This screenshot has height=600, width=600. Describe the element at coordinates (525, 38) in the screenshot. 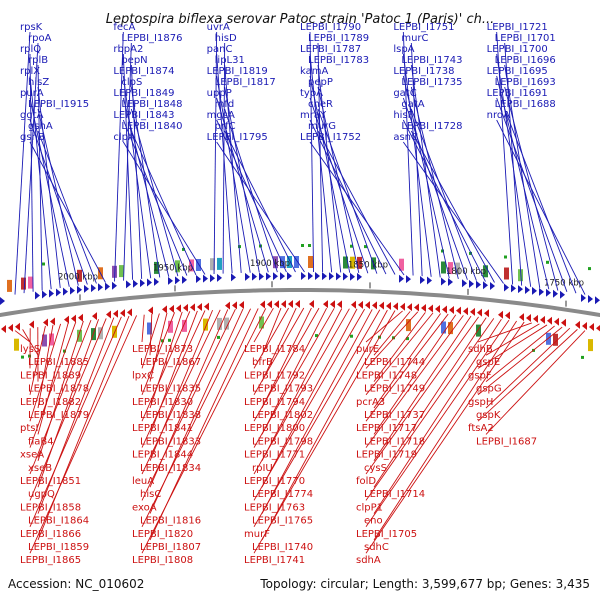

I see `gene-label: LEPBI_I1701` at that location.